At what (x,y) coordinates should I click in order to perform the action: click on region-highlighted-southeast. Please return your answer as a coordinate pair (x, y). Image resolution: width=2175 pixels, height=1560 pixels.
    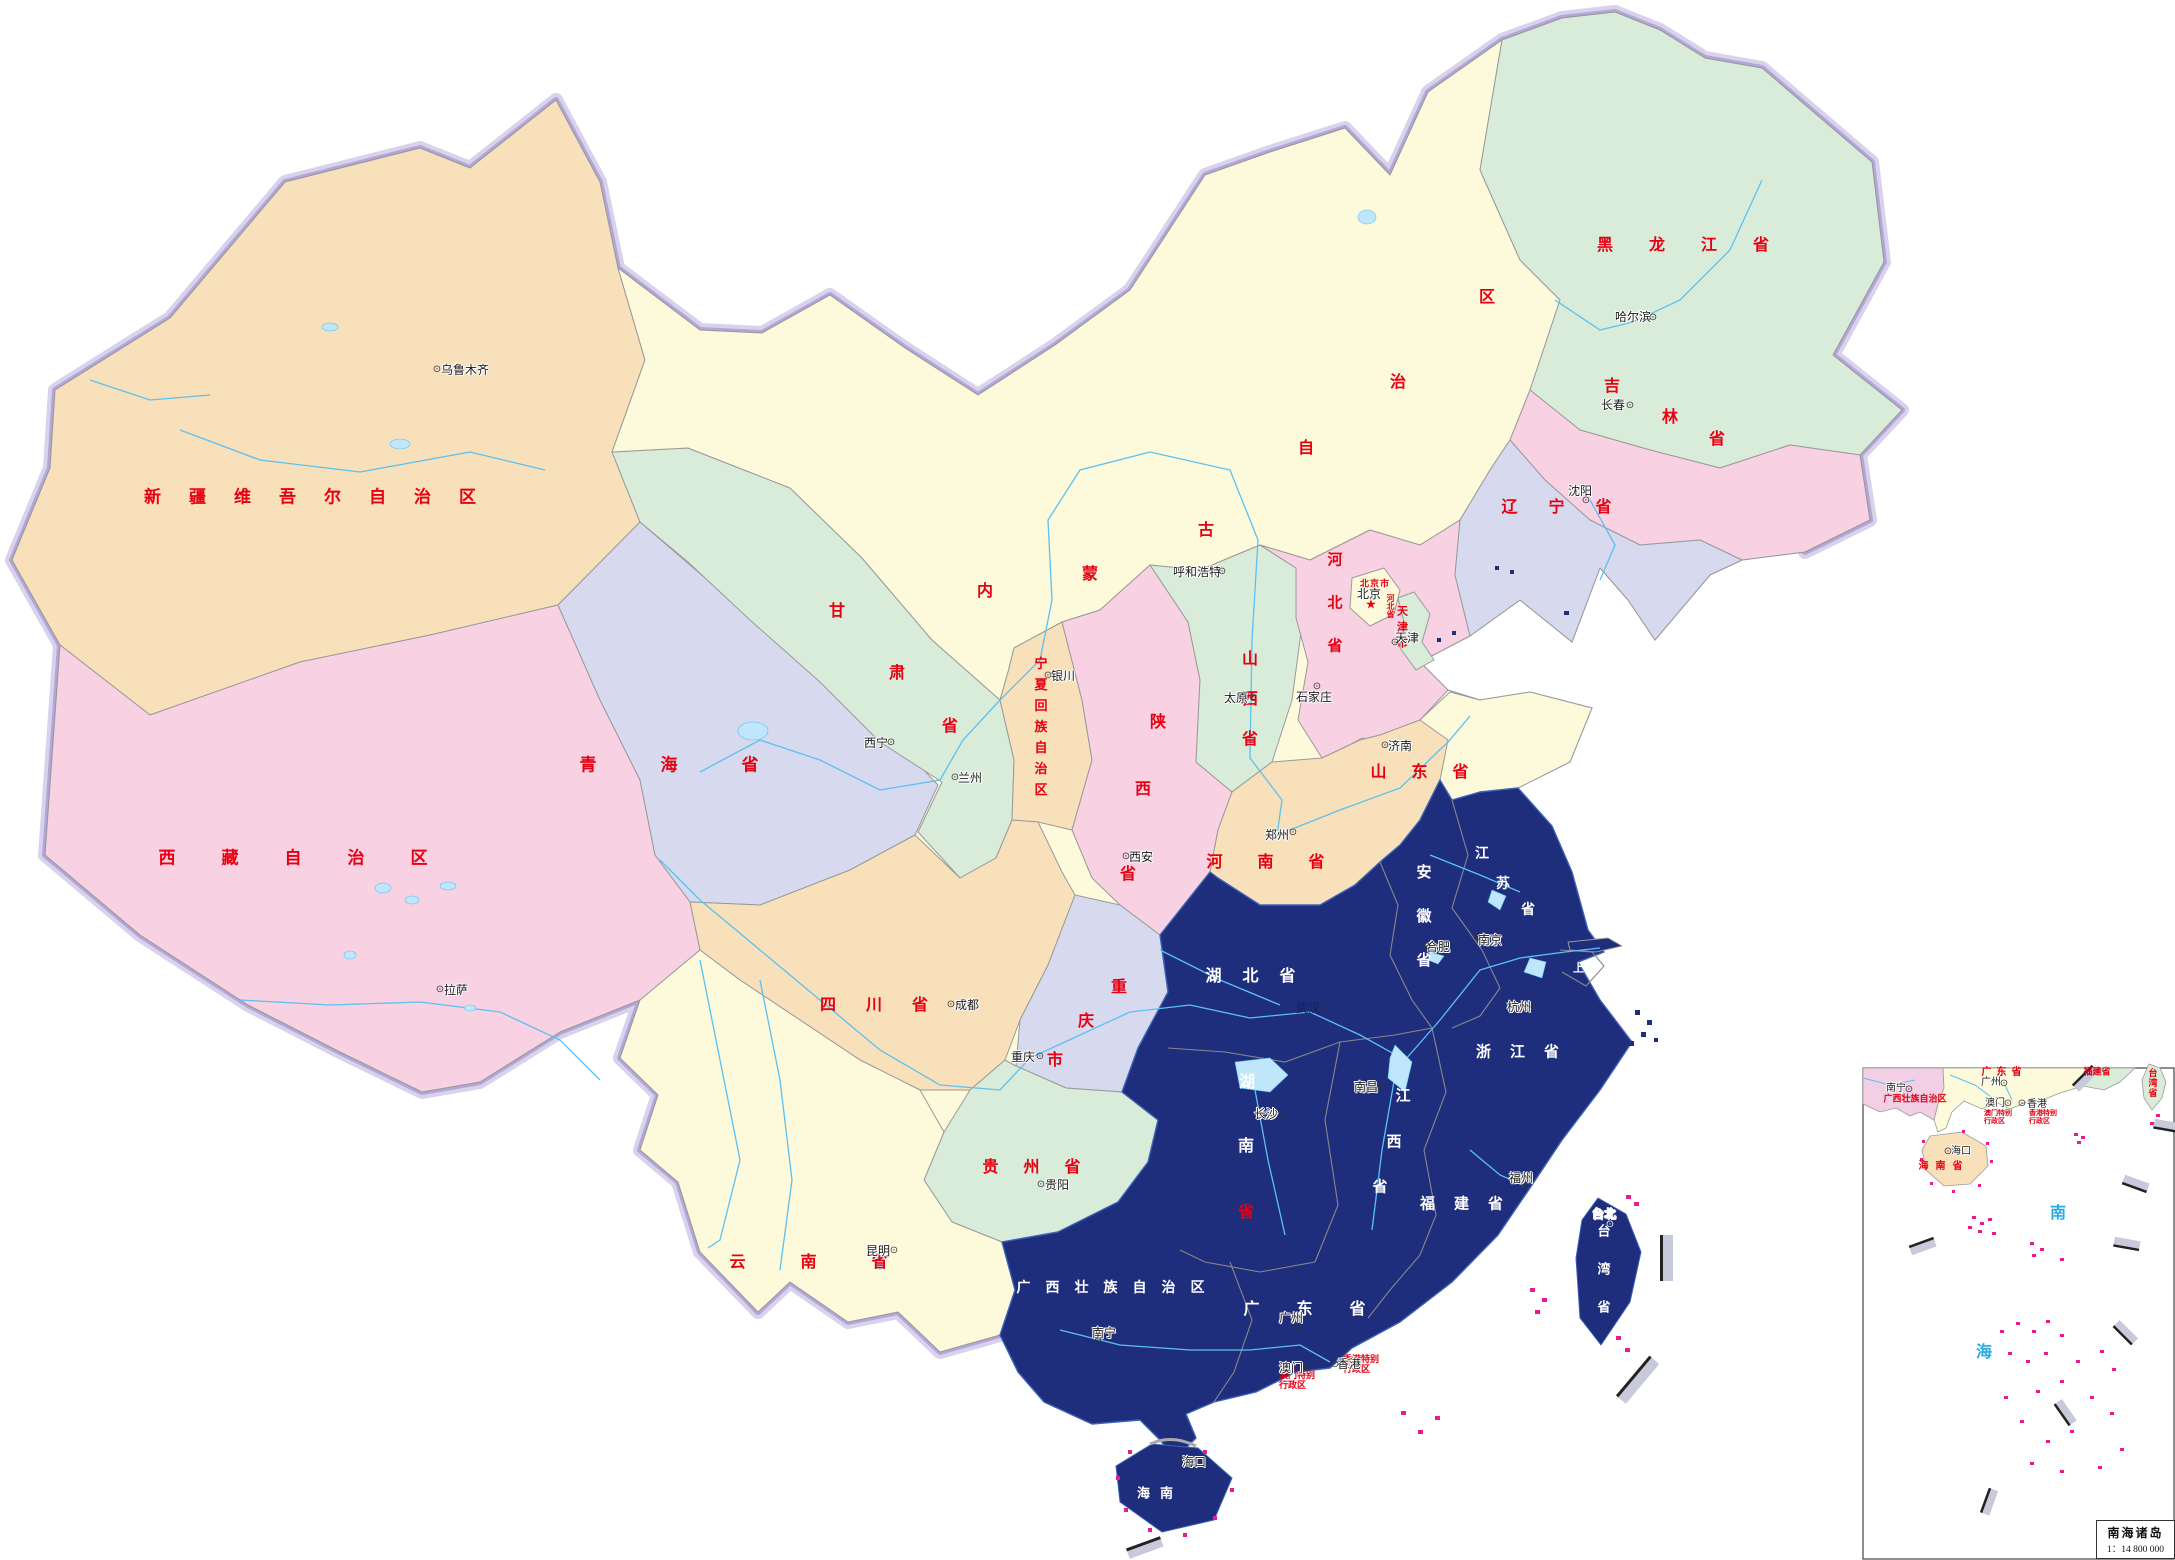
    Looking at the image, I should click on (1316, 1119).